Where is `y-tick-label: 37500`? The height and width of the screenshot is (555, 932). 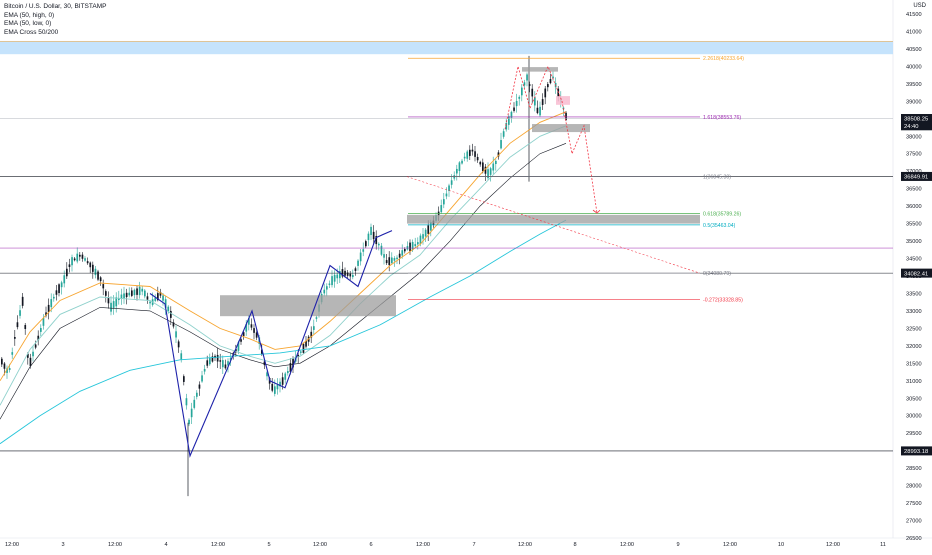
y-tick-label: 37500 is located at coordinates (914, 155).